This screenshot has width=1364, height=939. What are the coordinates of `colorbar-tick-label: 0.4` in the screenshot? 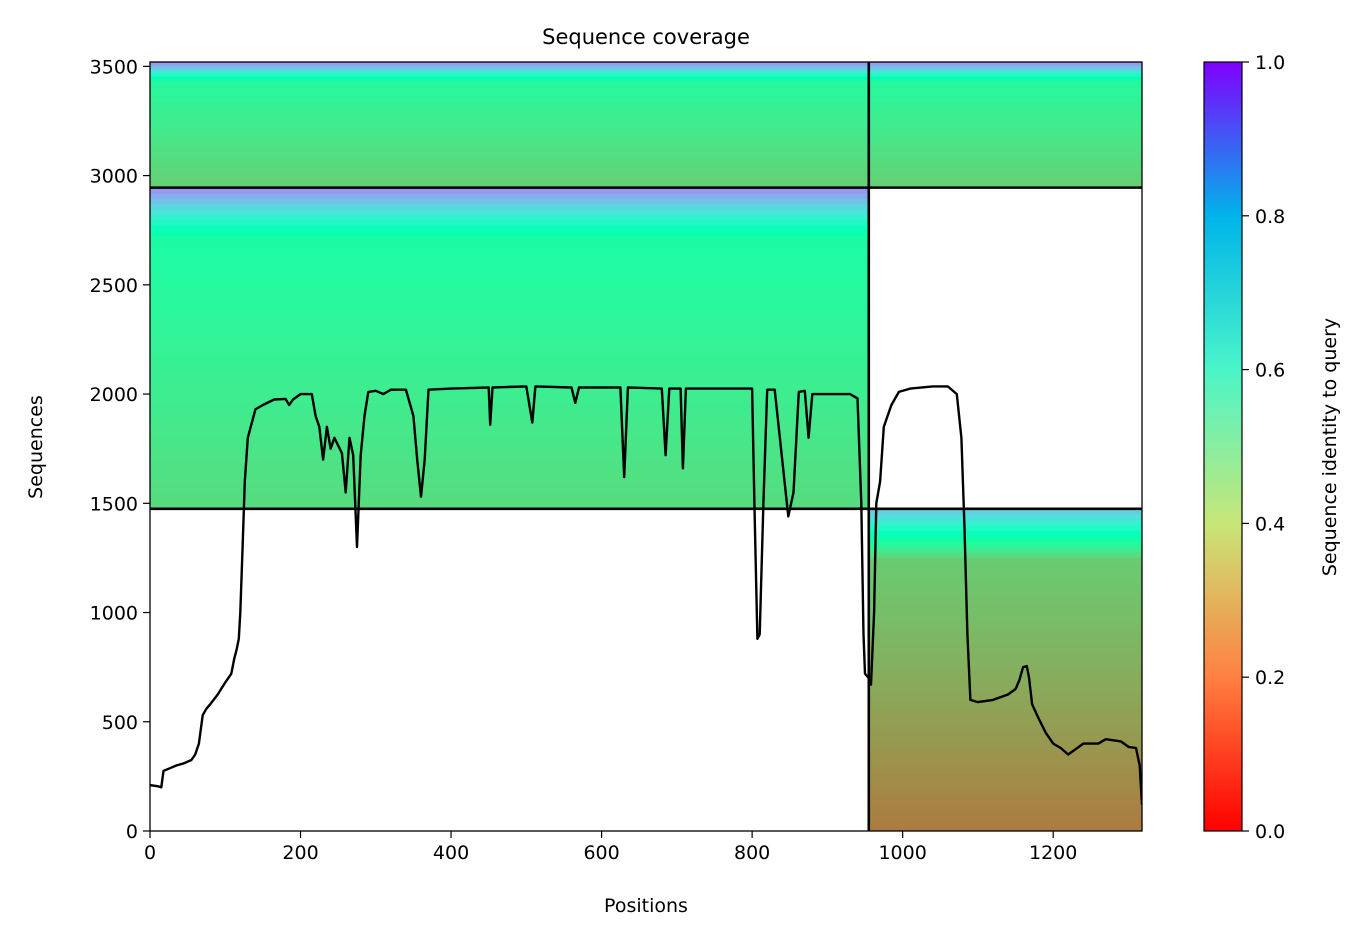 It's located at (1270, 524).